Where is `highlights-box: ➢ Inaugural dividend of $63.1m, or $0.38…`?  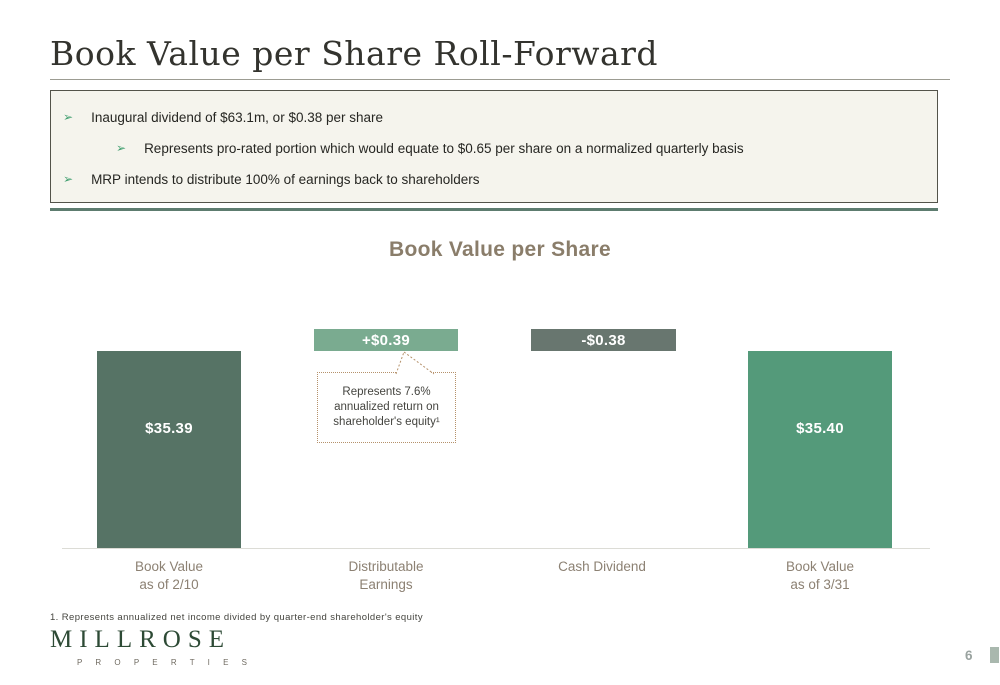
highlights-box: ➢ Inaugural dividend of $63.1m, or $0.38… is located at coordinates (494, 146).